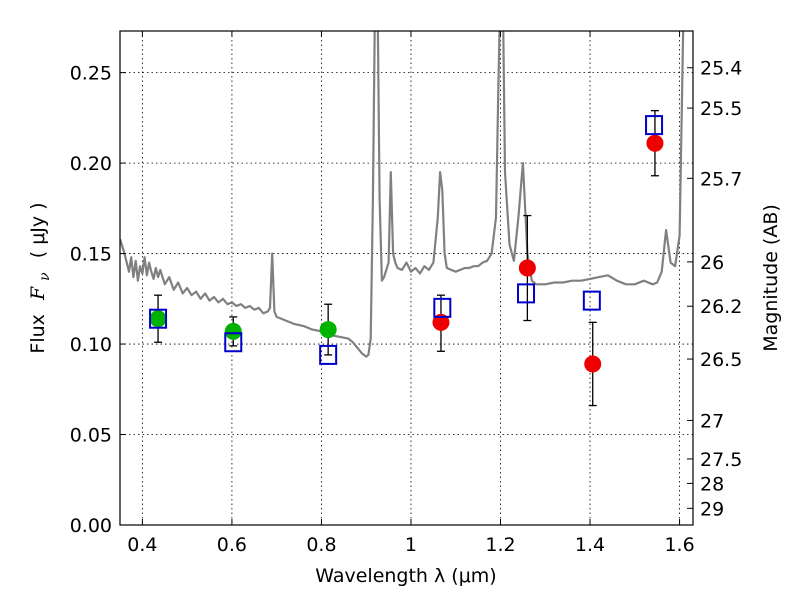  Describe the element at coordinates (712, 263) in the screenshot. I see `y2-tick-label: 26` at that location.